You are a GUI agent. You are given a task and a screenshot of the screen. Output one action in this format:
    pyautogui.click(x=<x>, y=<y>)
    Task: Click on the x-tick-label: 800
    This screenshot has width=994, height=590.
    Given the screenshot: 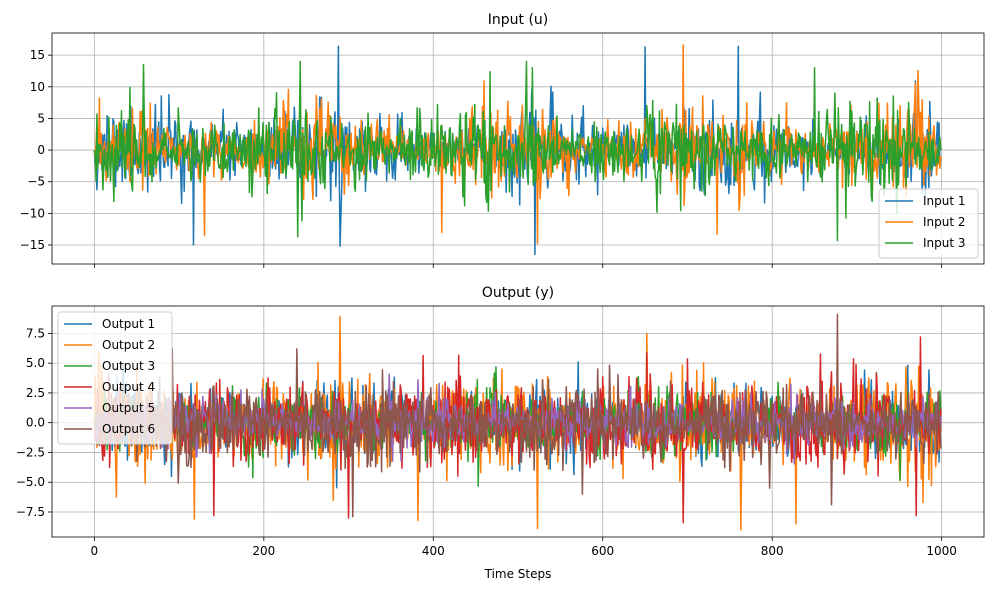 What is the action you would take?
    pyautogui.click(x=772, y=551)
    